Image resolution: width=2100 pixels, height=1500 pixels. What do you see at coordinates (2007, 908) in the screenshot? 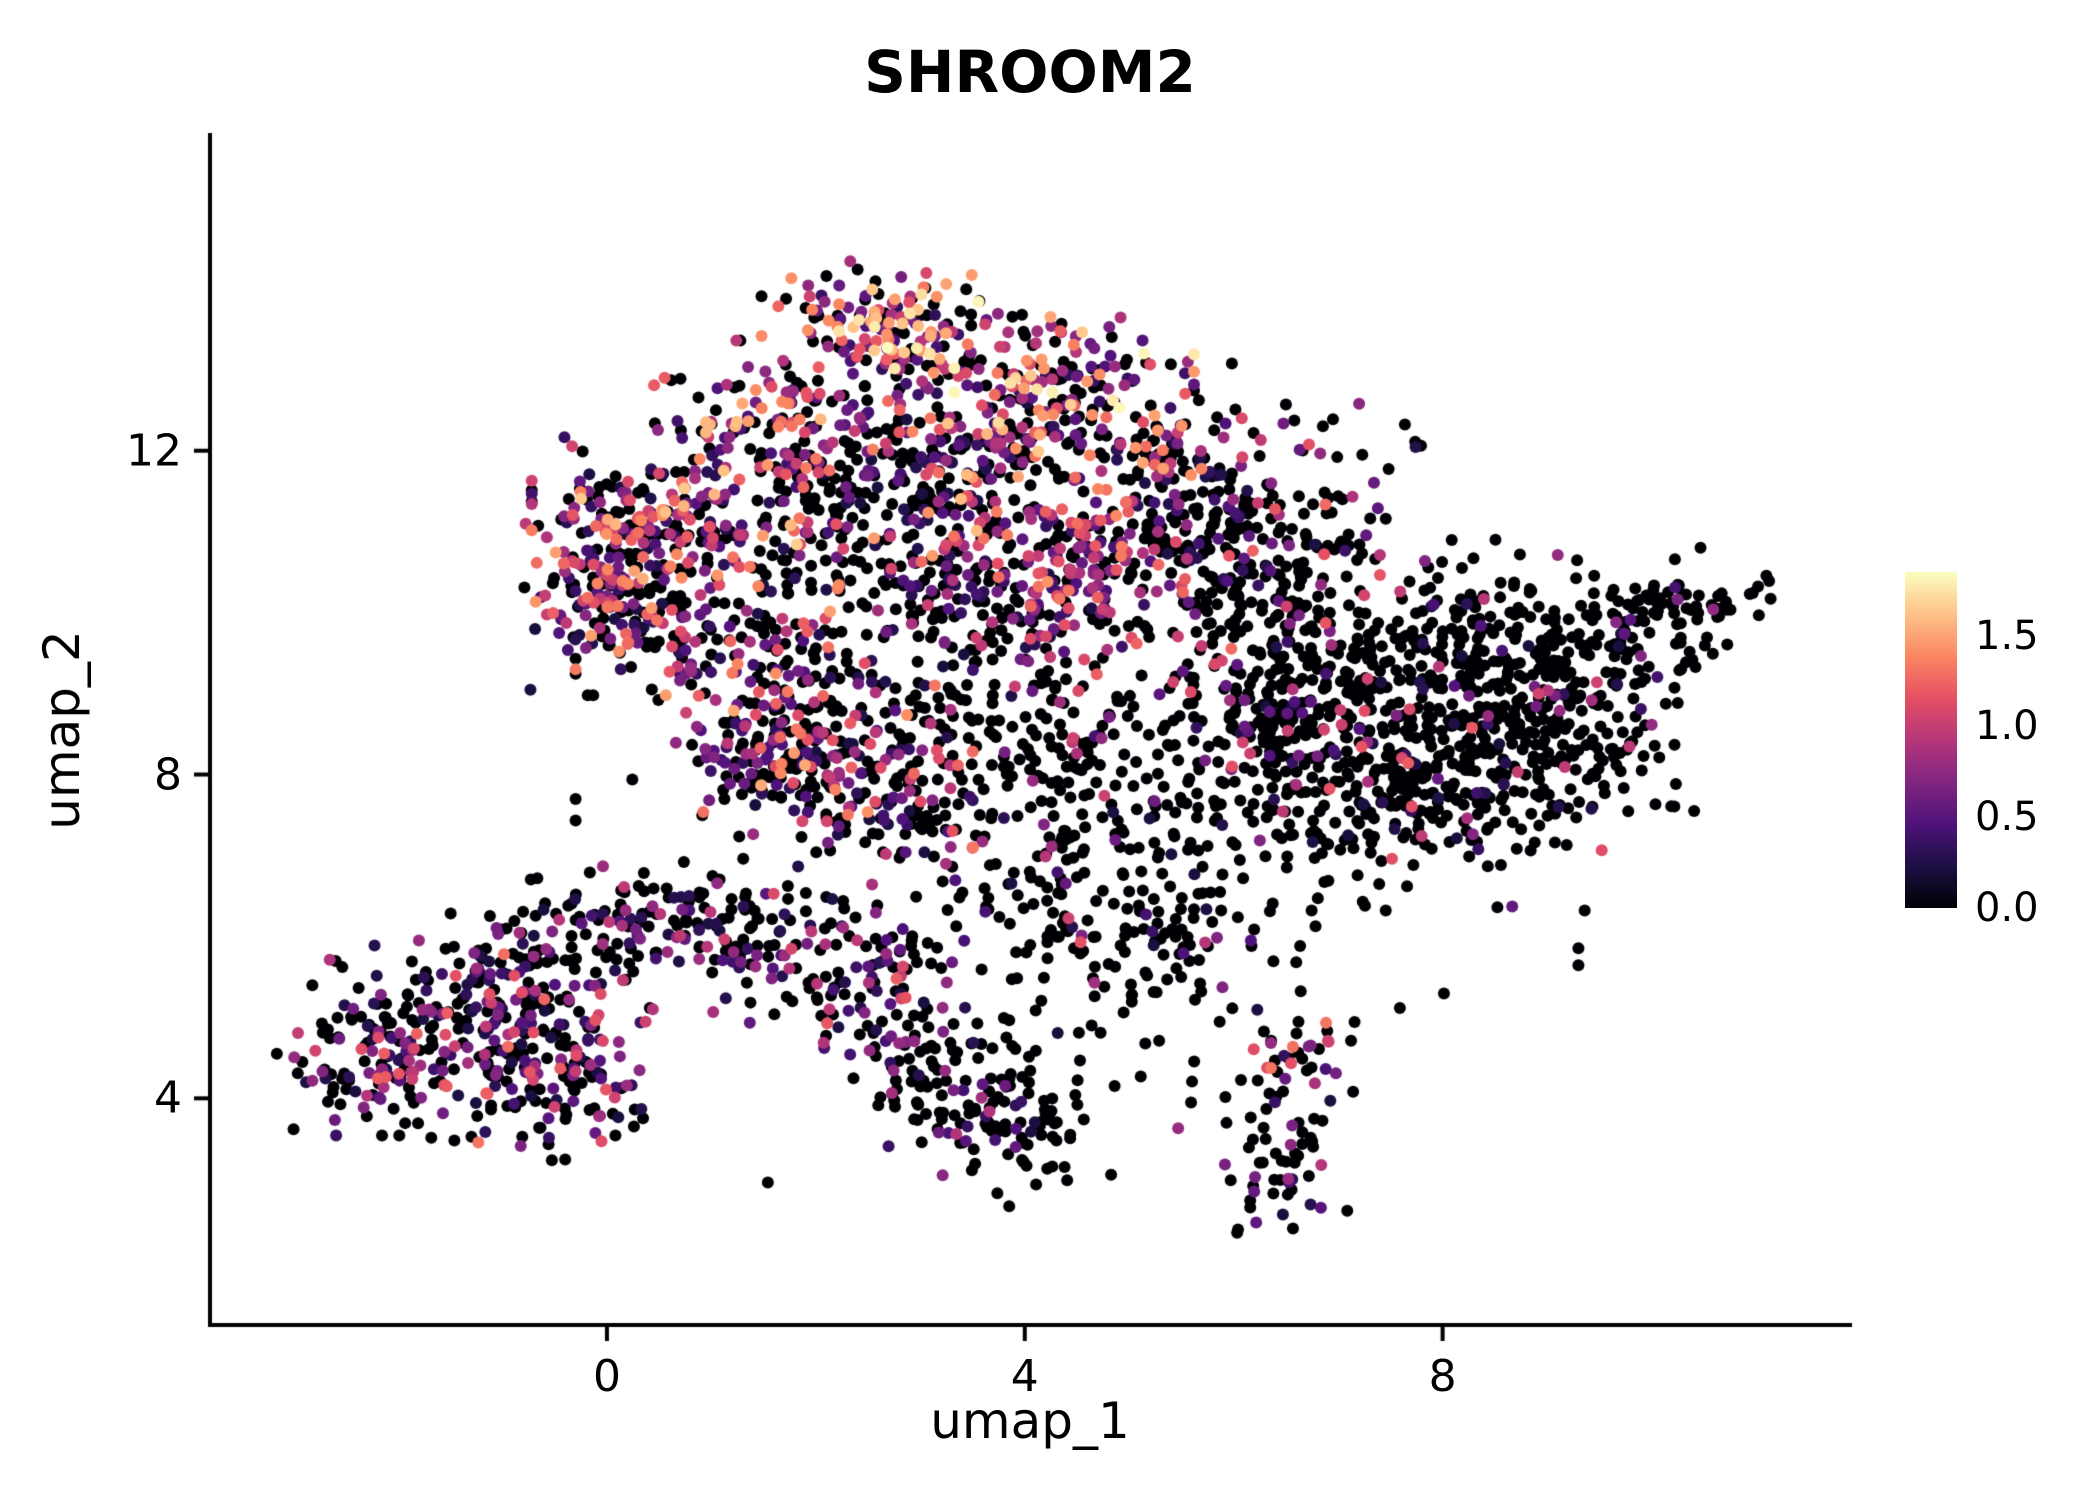
I see `colorbar-tick-label: 0.0` at bounding box center [2007, 908].